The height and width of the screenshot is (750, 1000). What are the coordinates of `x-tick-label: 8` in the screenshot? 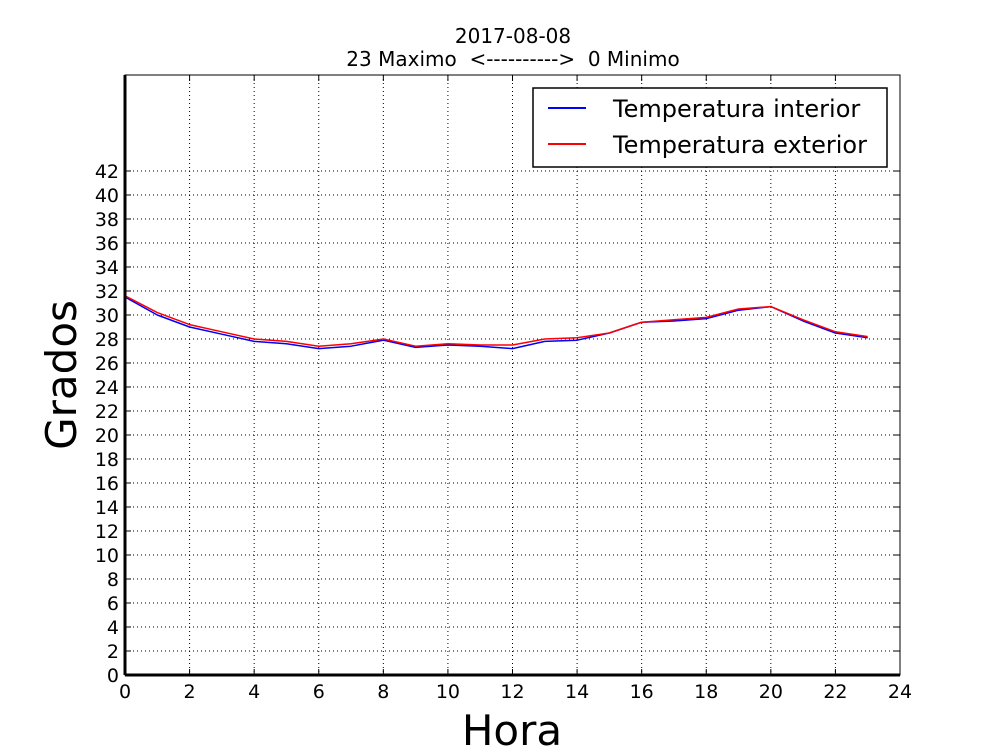 It's located at (383, 692).